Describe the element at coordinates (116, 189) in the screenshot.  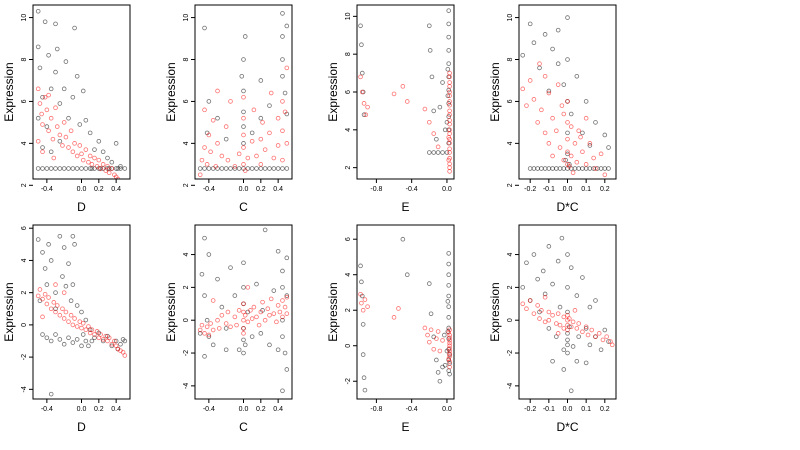
I see `x-tick-label: 0.4` at that location.